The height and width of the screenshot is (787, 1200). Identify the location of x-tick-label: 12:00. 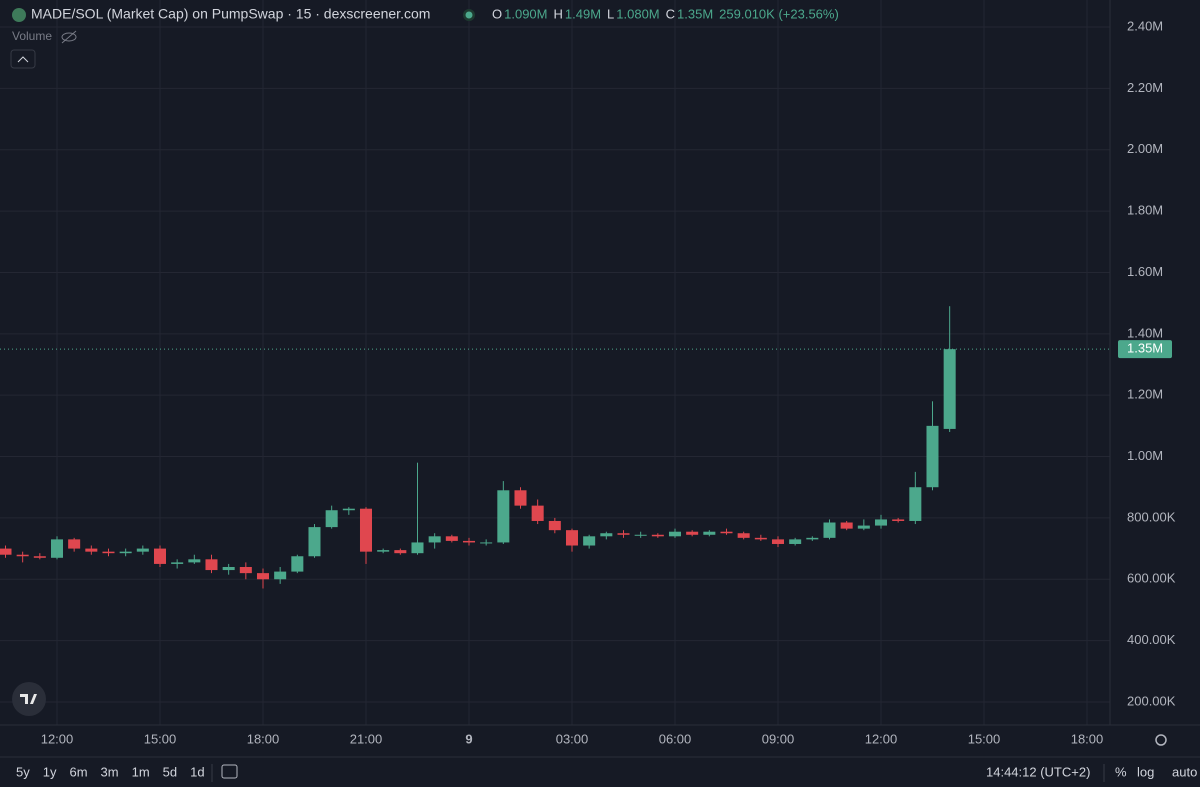
(881, 738).